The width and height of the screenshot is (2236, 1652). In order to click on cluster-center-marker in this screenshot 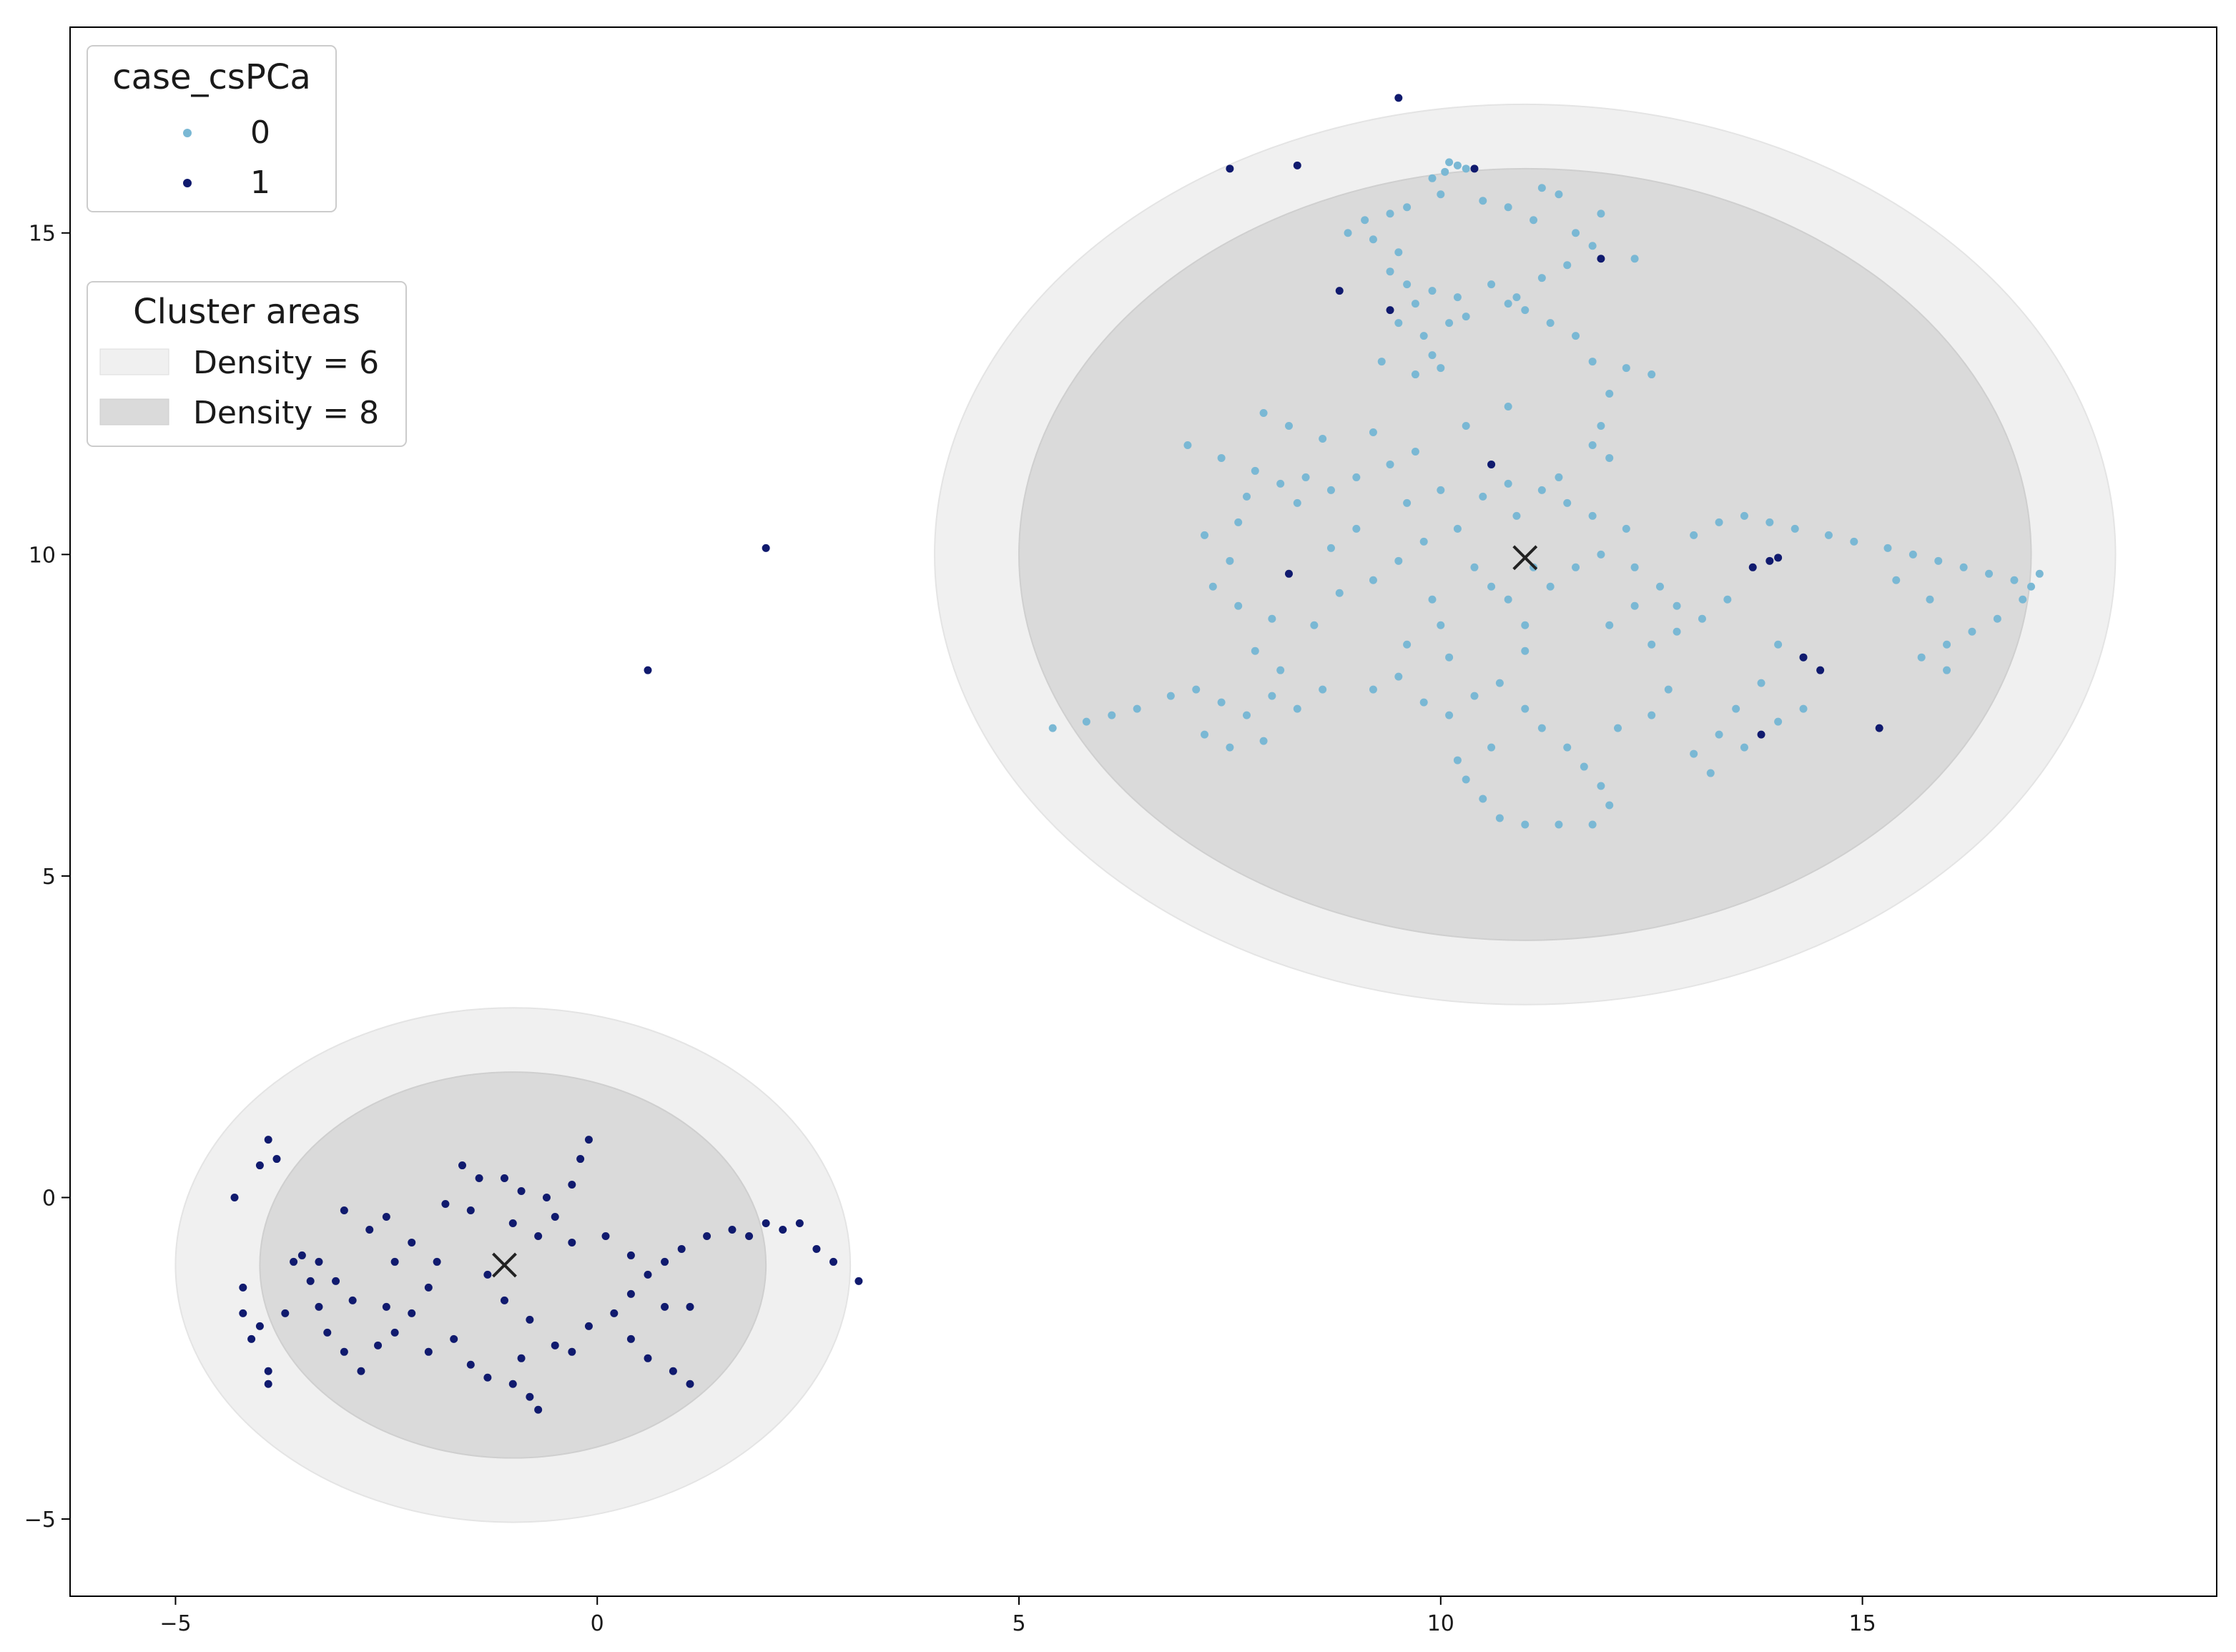, I will do `click(1525, 558)`.